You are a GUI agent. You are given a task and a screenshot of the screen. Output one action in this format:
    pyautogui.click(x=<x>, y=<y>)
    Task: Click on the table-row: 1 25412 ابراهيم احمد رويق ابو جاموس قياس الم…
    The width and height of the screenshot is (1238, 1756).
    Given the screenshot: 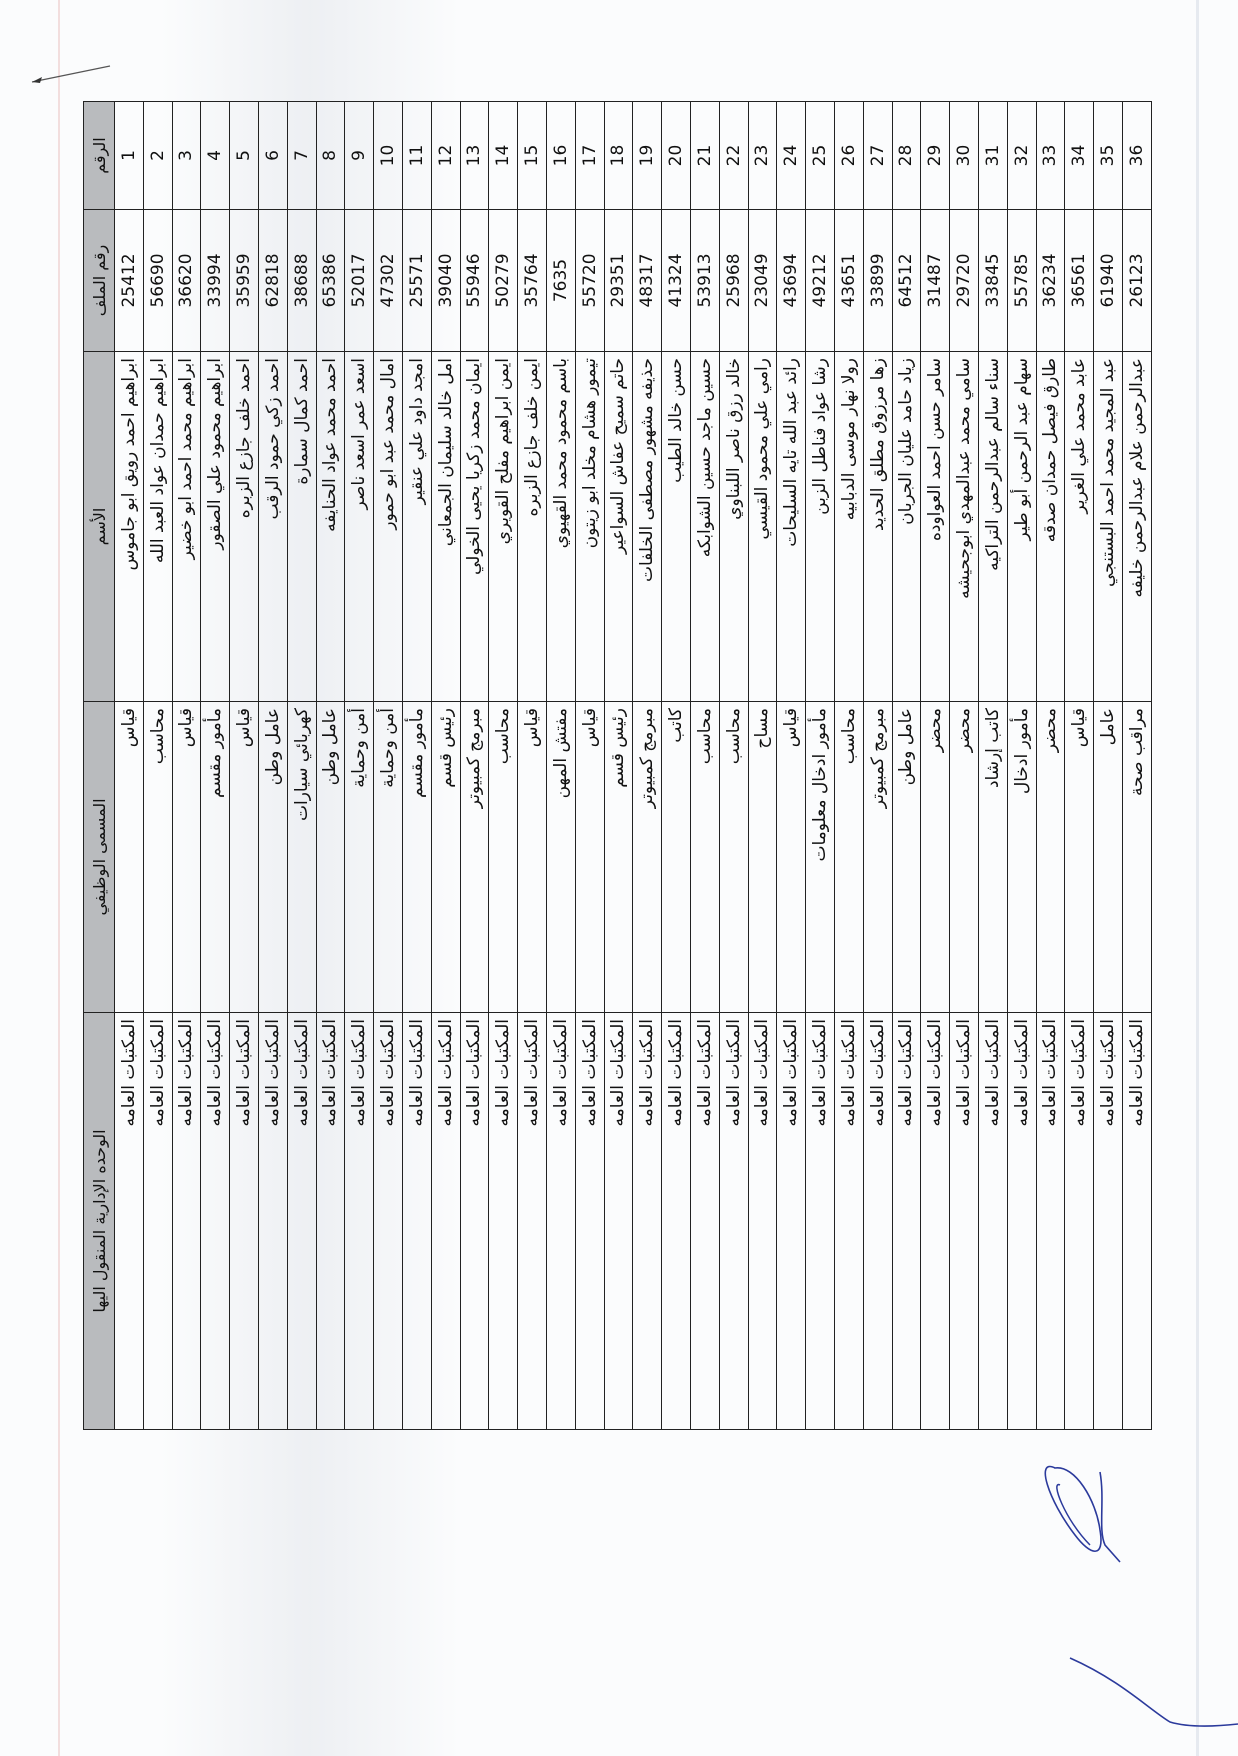 What is the action you would take?
    pyautogui.click(x=129, y=765)
    